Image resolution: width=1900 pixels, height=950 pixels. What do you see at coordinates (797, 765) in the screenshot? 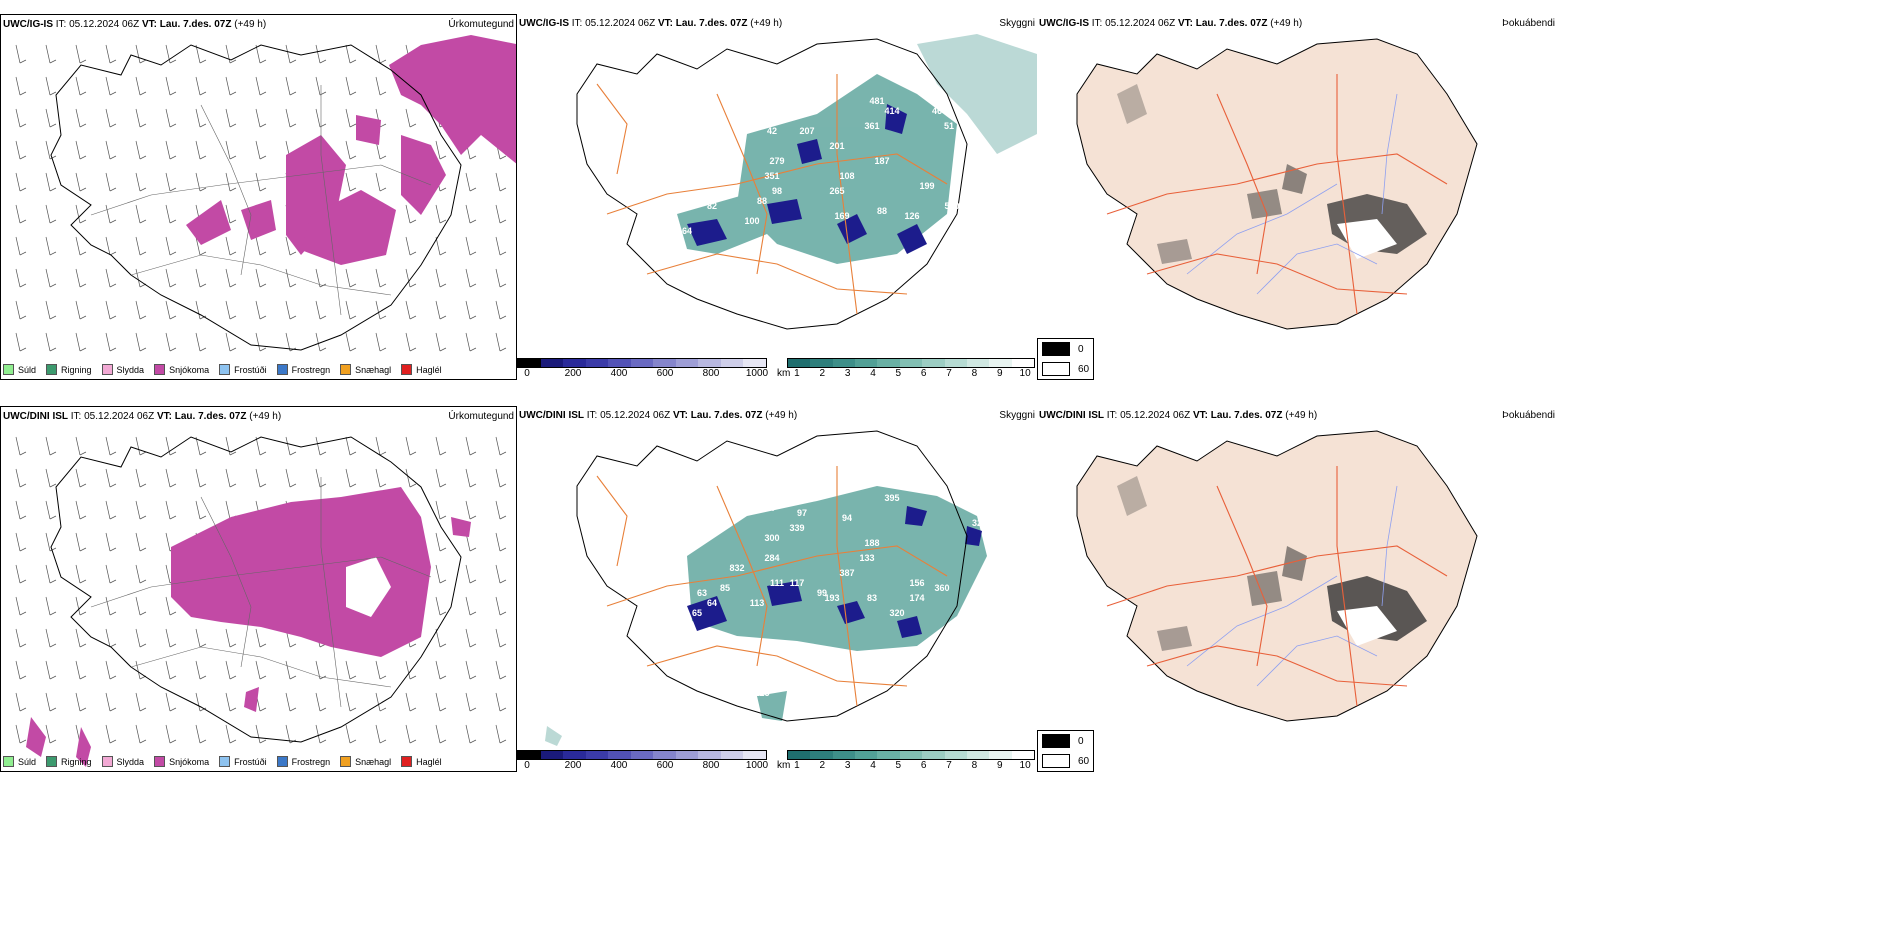
I see `colorbar-tick: 1` at bounding box center [797, 765].